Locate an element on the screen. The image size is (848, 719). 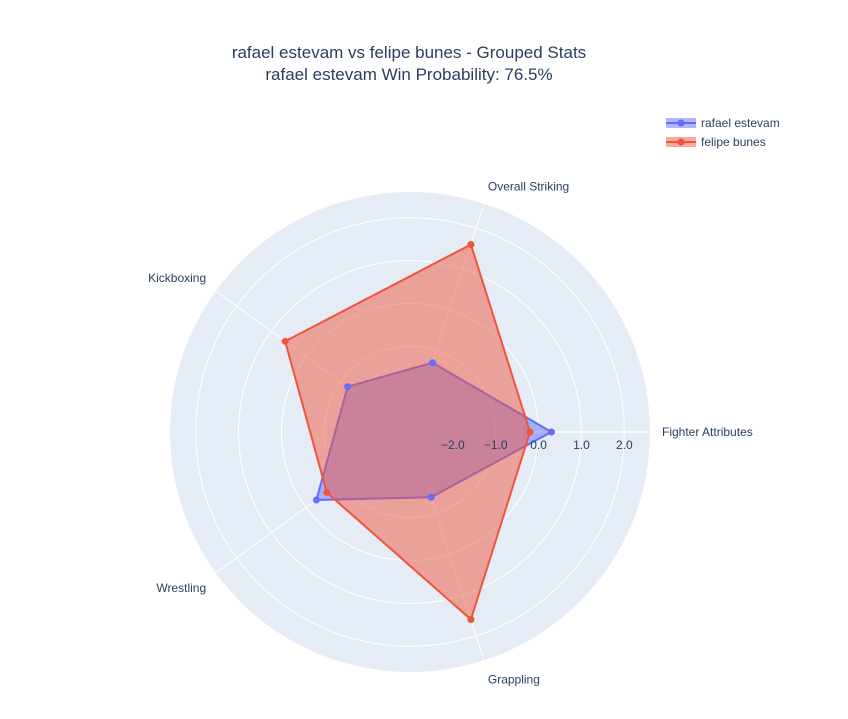
radial-tick-label: 1.0 is located at coordinates (581, 445).